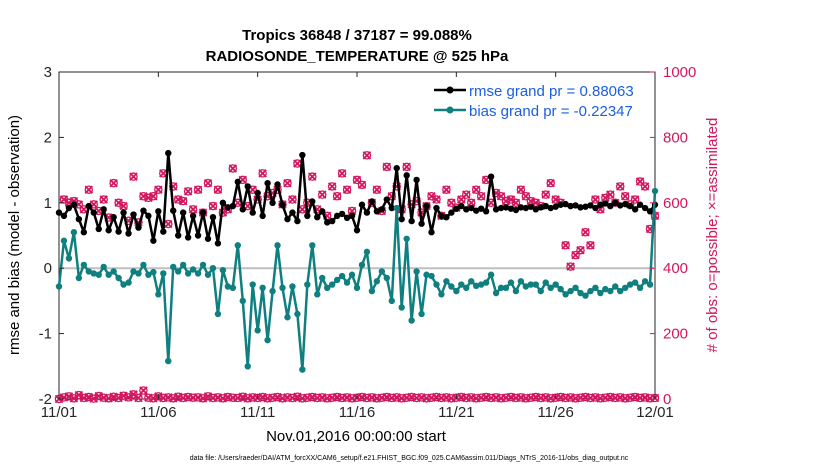 The height and width of the screenshot is (470, 830). Describe the element at coordinates (450, 110) in the screenshot. I see `legend-bias-marker` at that location.